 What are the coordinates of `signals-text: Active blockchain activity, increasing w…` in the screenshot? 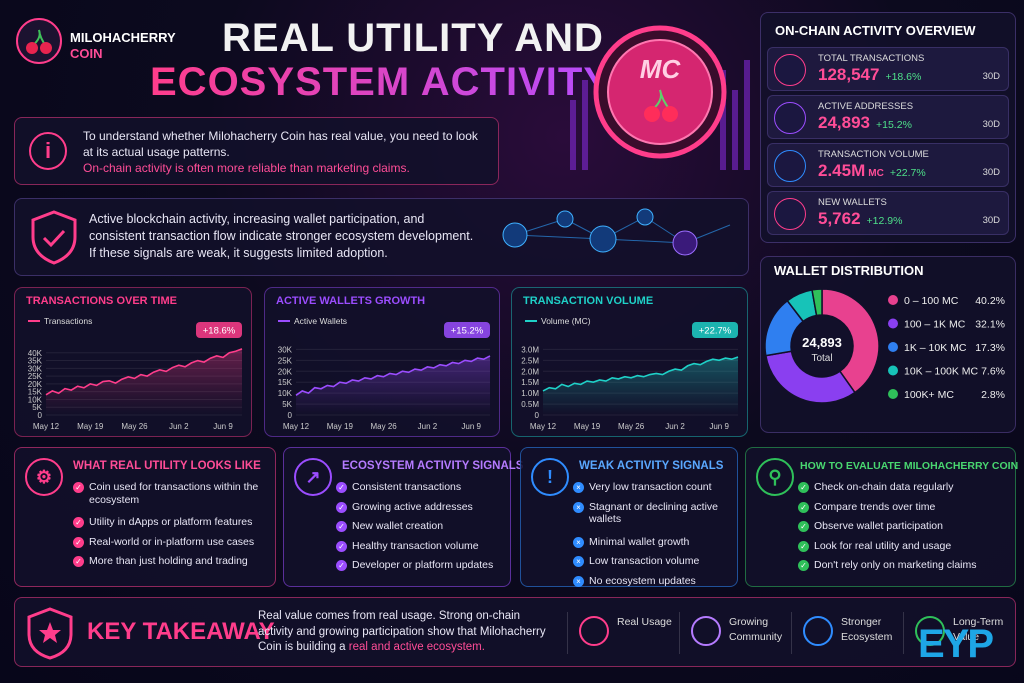 It's located at (281, 236).